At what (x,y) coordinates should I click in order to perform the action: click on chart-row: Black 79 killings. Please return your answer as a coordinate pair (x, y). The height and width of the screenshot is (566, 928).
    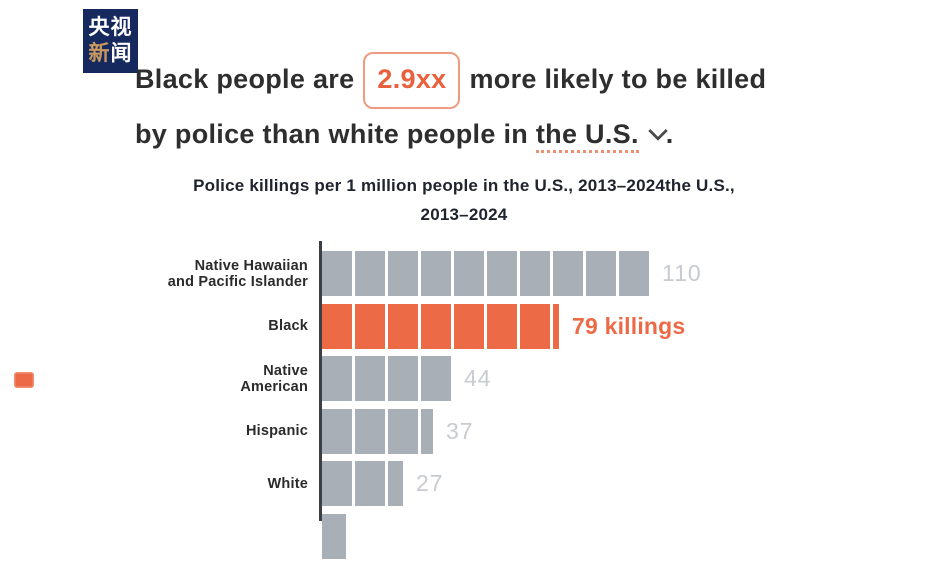
    Looking at the image, I should click on (464, 326).